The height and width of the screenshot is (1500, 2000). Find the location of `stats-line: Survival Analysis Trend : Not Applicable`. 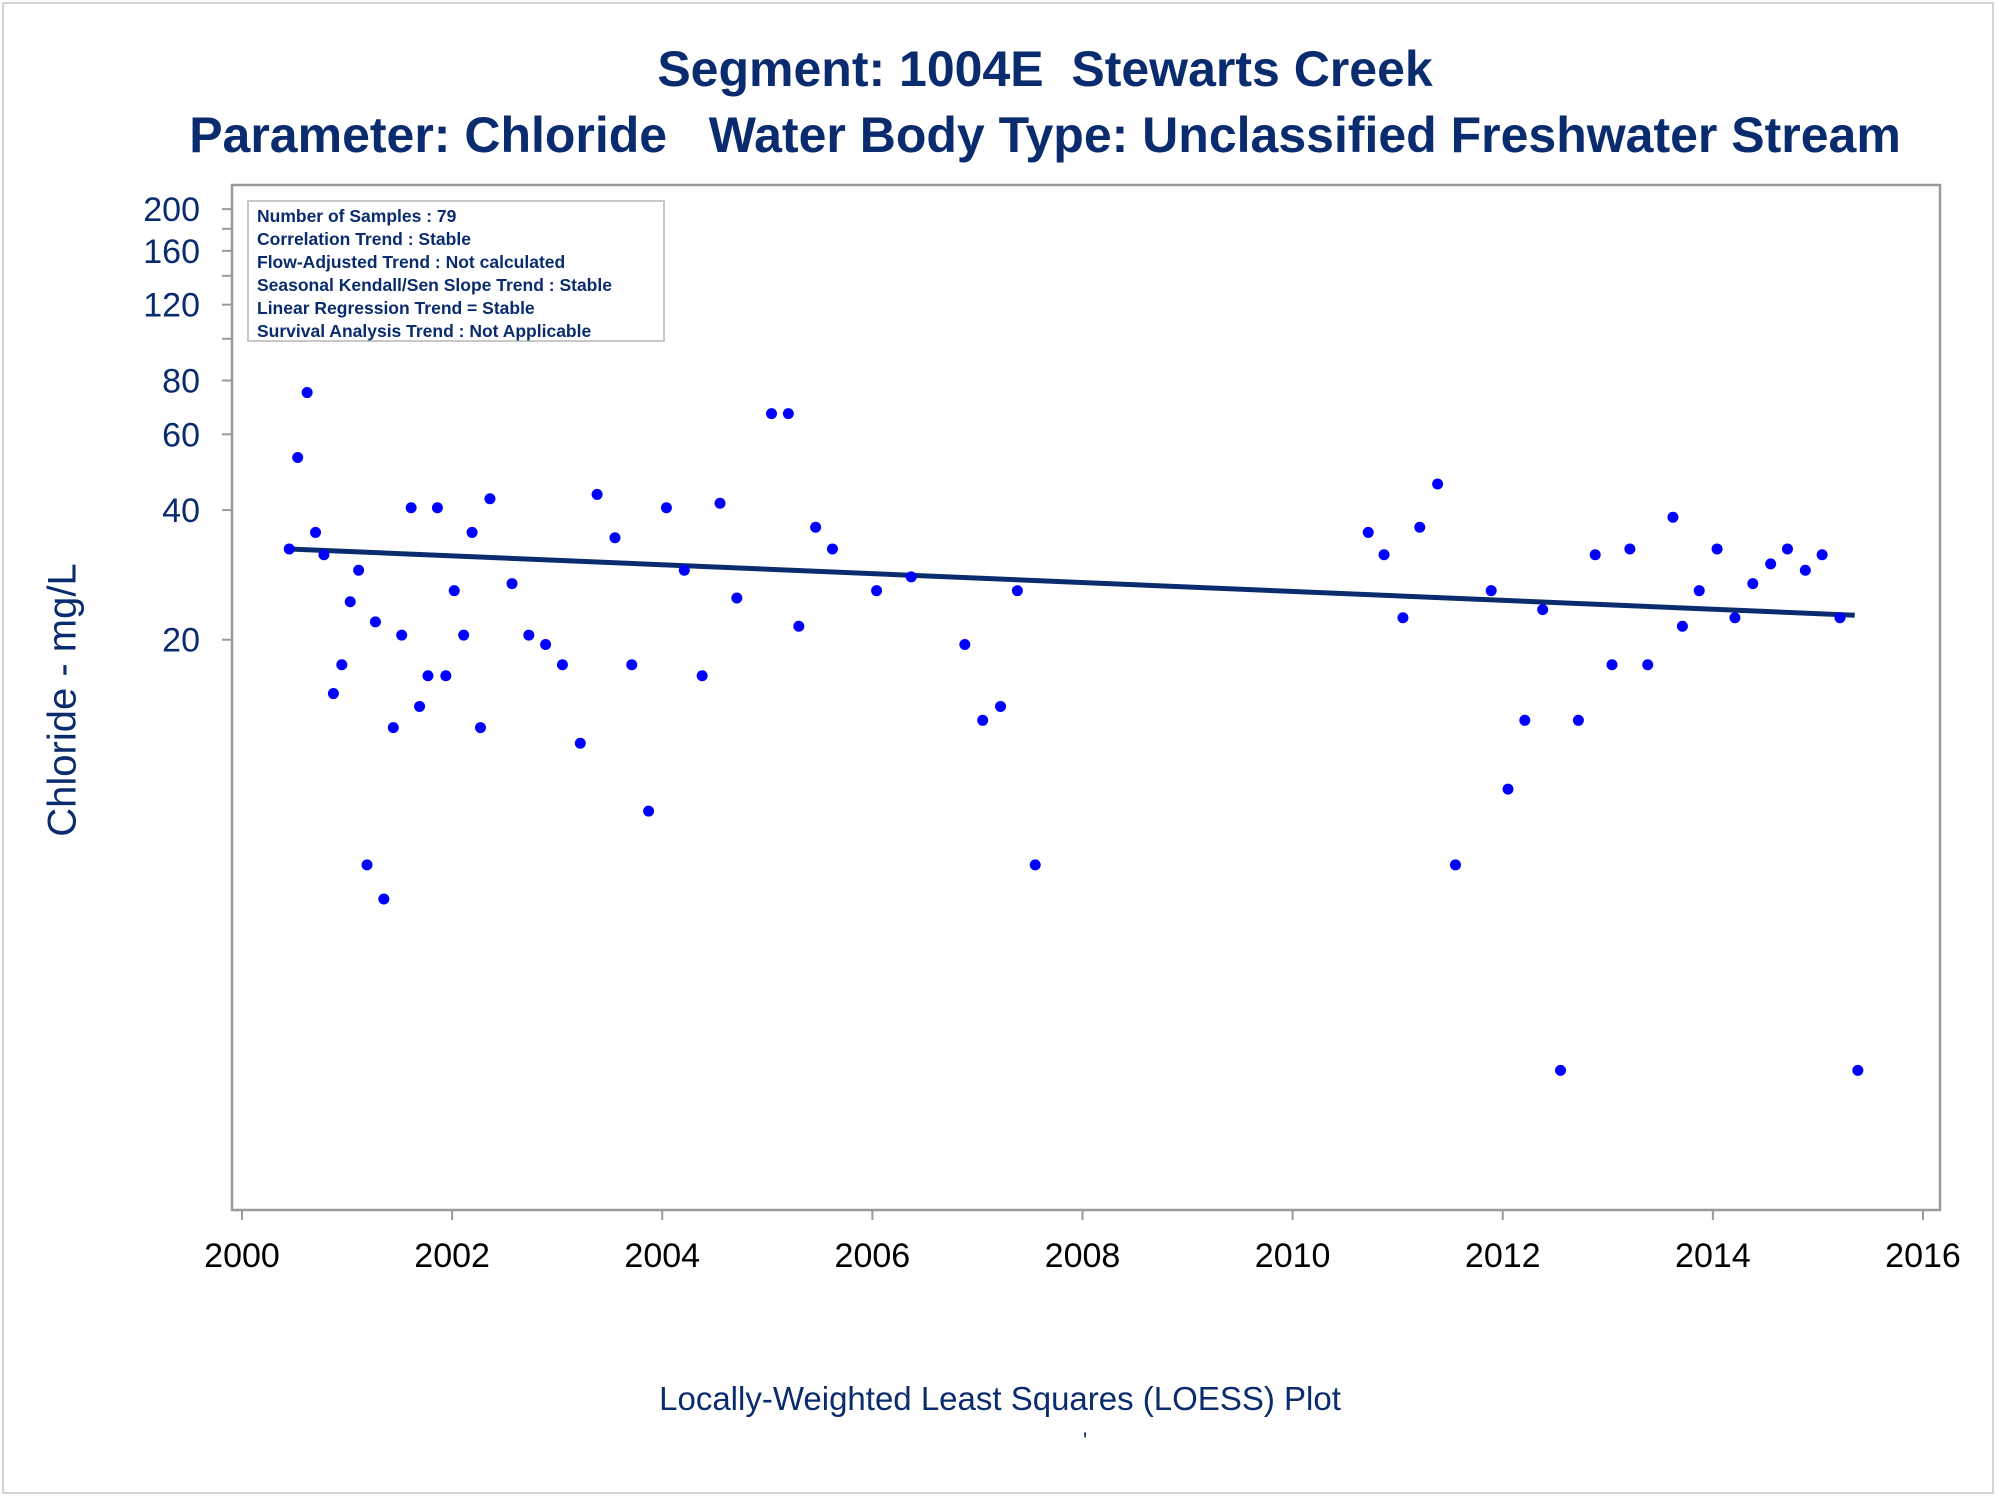

stats-line: Survival Analysis Trend : Not Applicable is located at coordinates (424, 331).